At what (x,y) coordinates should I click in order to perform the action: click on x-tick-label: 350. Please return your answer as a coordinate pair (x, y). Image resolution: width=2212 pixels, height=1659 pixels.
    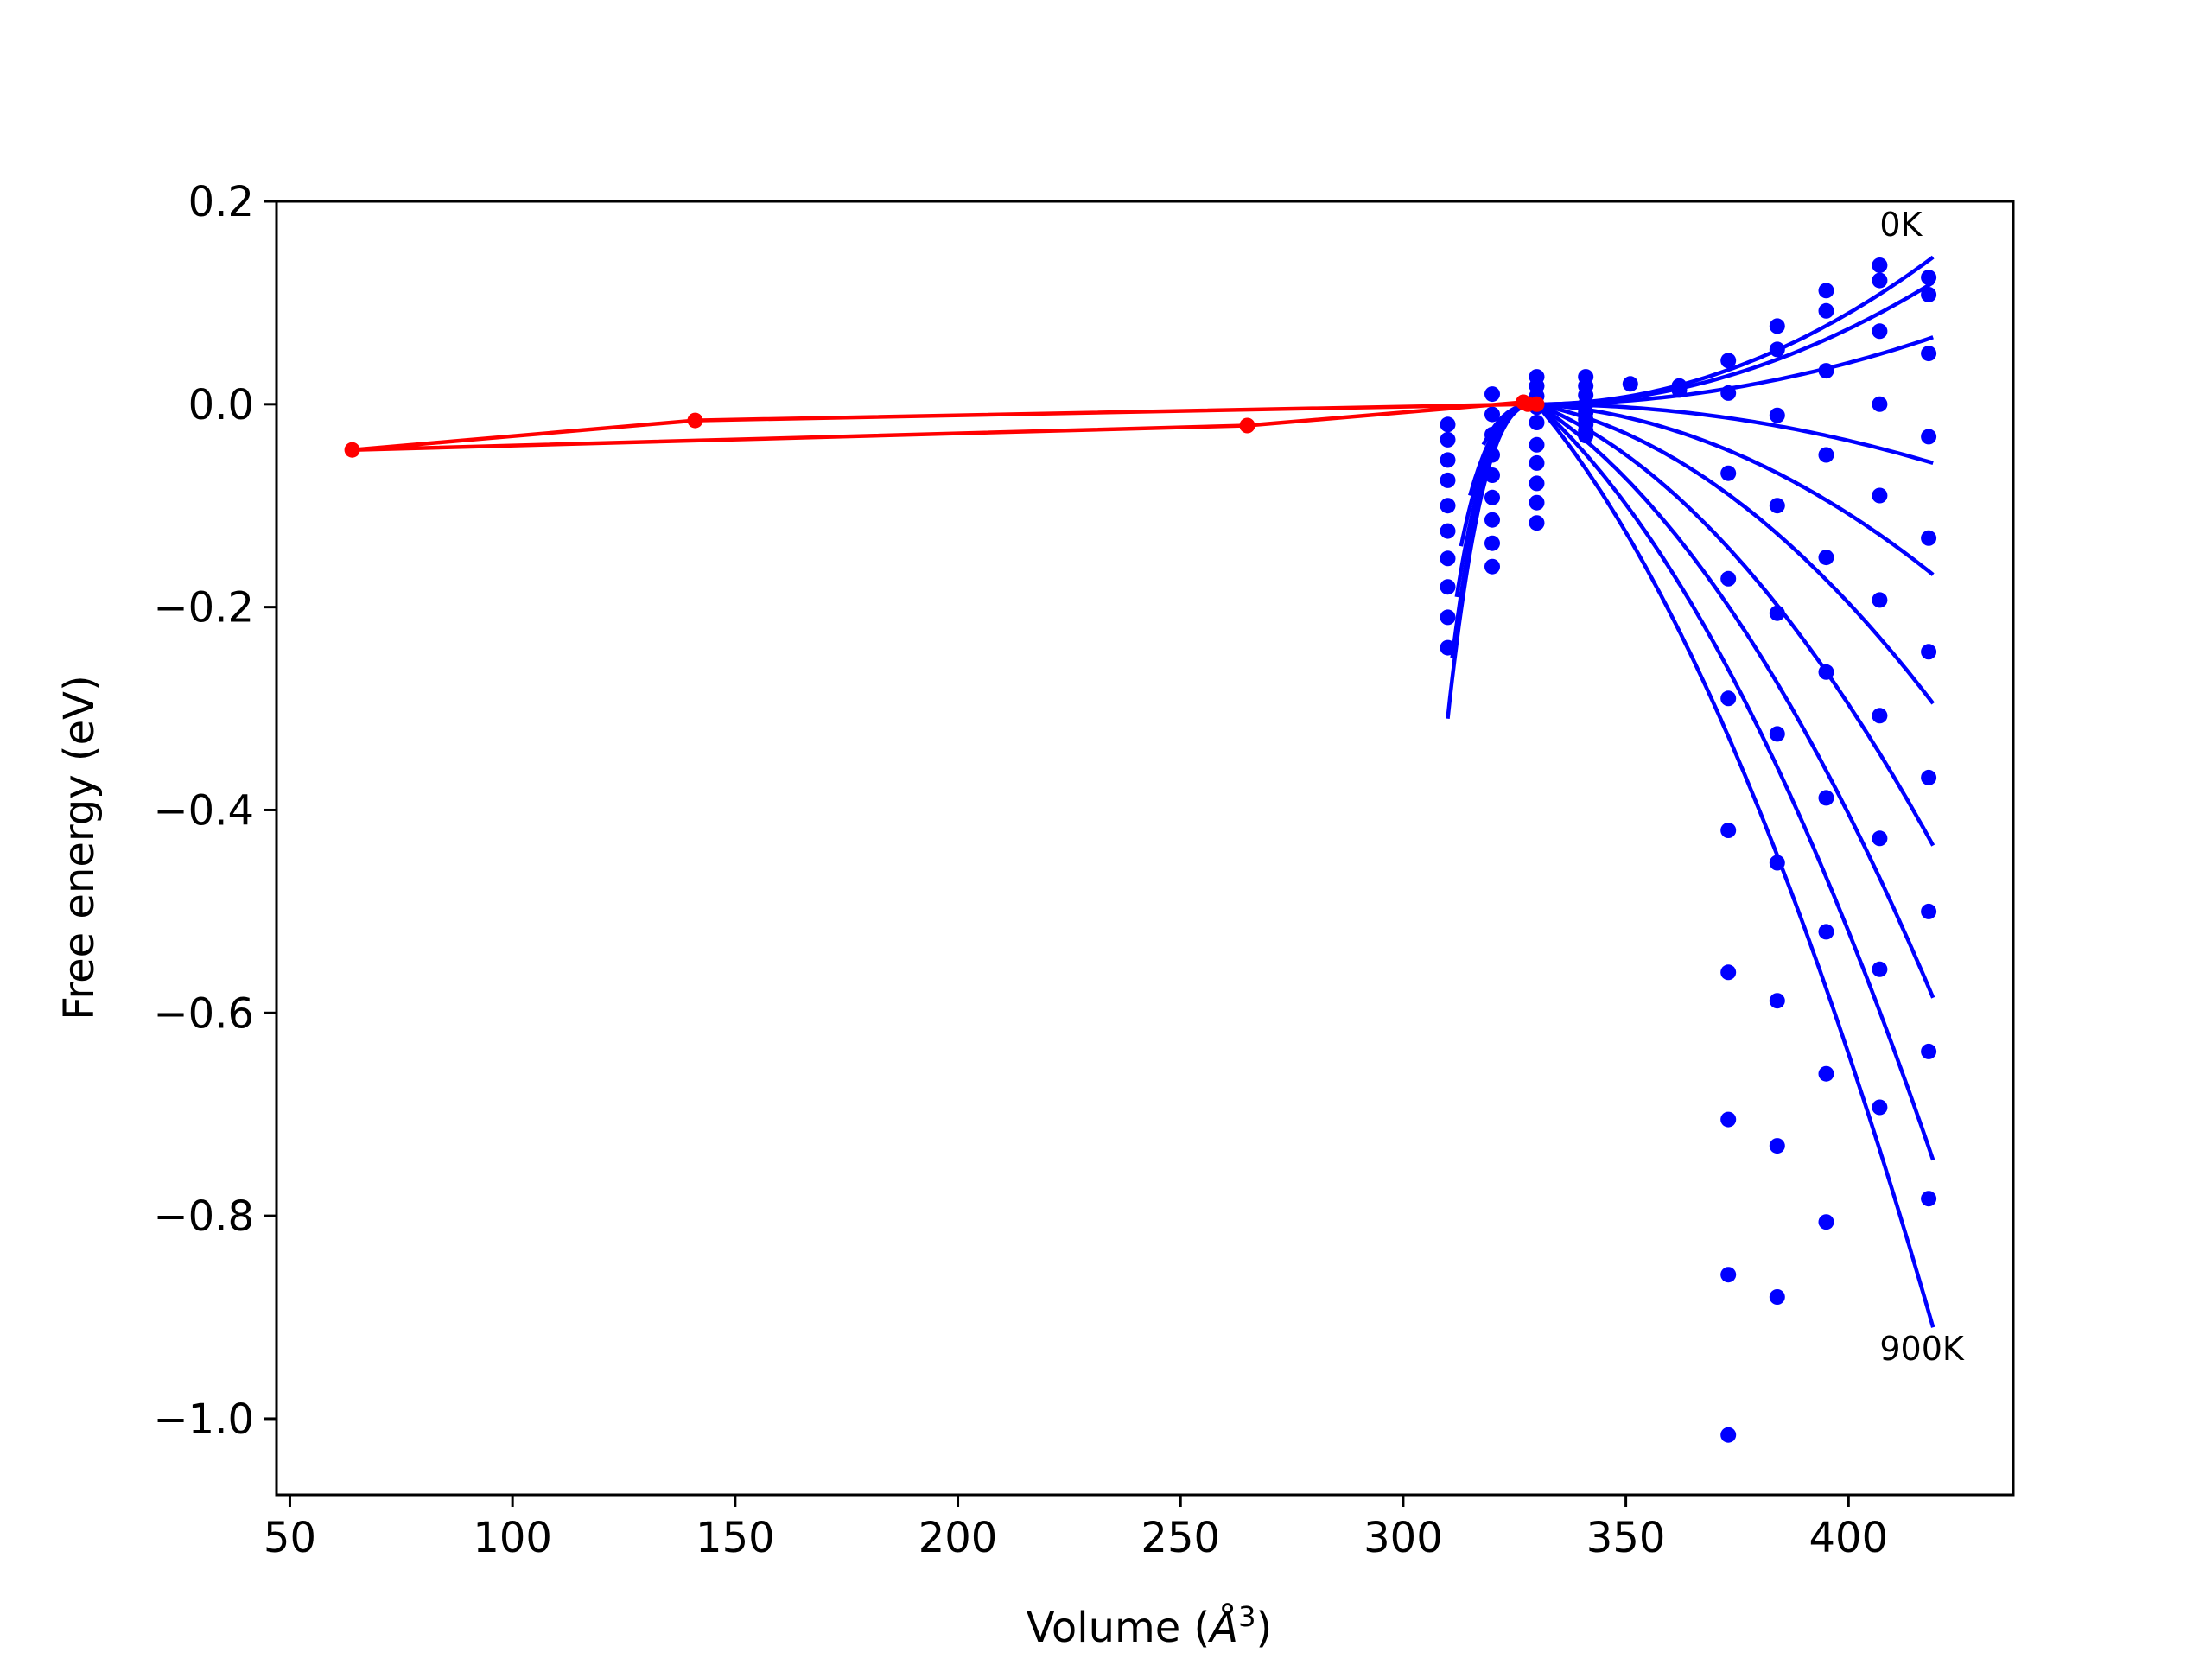
    Looking at the image, I should click on (1626, 1538).